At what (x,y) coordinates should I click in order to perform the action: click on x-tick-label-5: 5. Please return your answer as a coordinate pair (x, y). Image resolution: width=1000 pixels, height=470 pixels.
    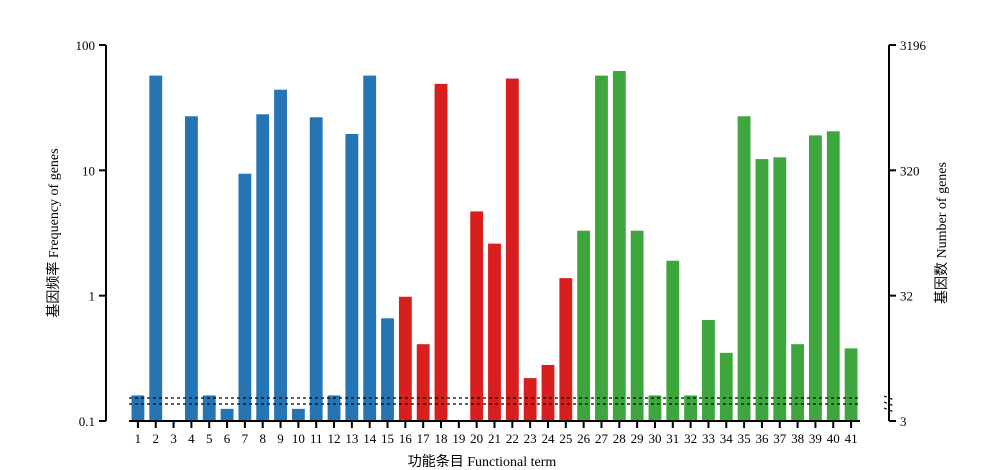
    Looking at the image, I should click on (209, 438).